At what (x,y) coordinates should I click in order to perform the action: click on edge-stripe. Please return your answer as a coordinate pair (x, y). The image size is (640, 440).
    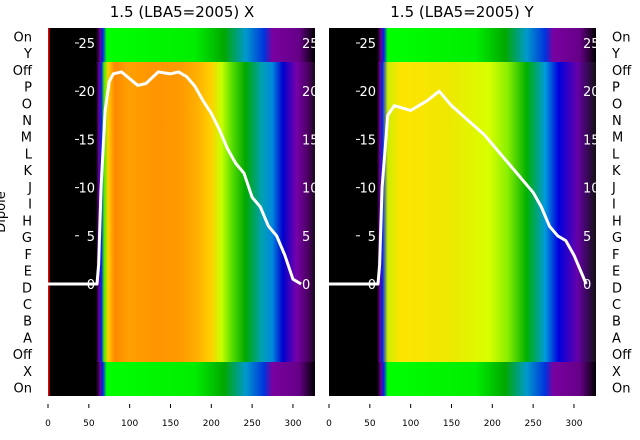
    Looking at the image, I should click on (49, 212).